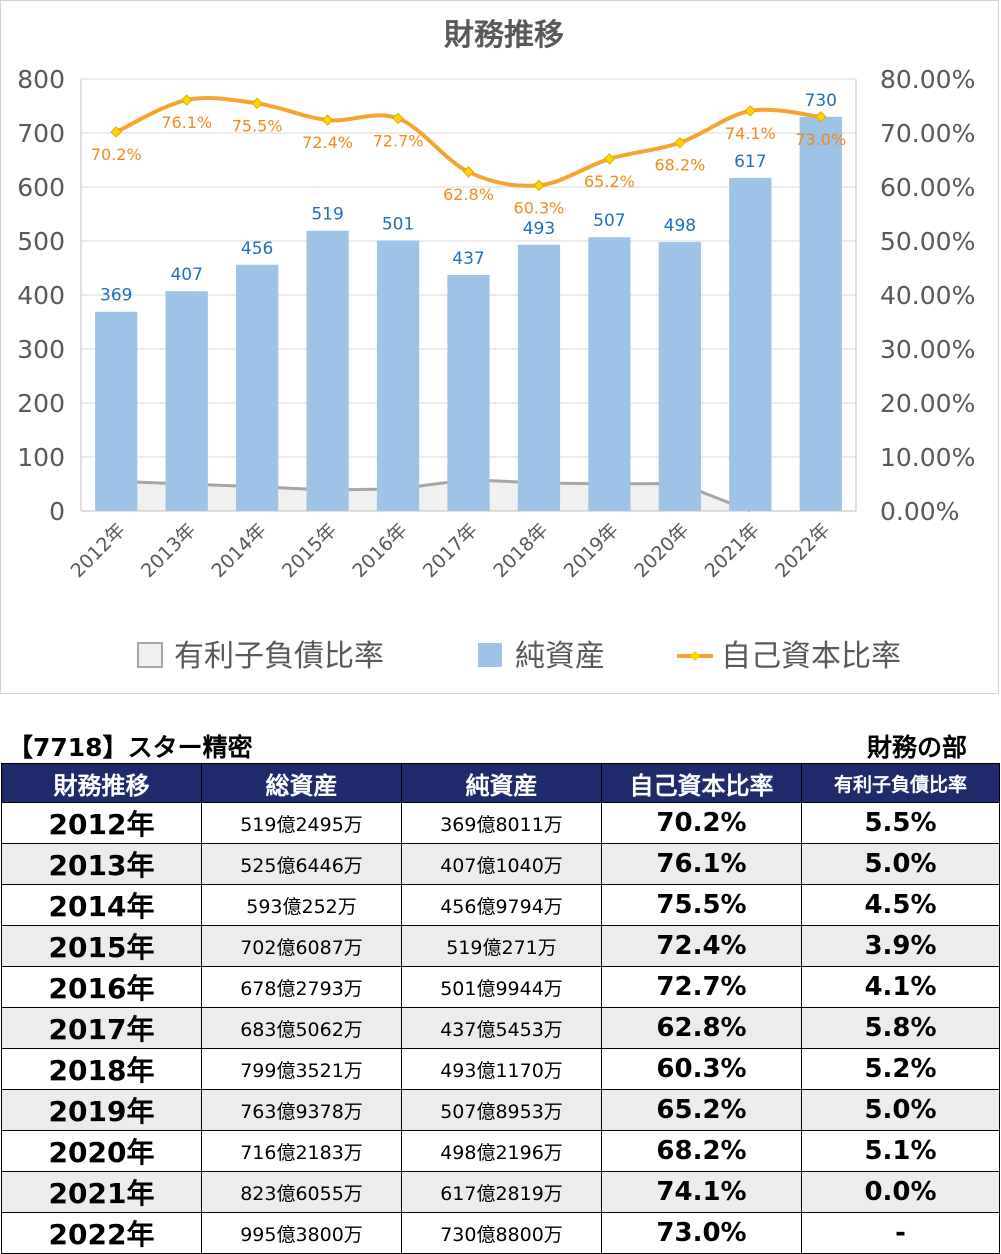  I want to click on y-right-tick-label: 50.00%, so click(927, 241).